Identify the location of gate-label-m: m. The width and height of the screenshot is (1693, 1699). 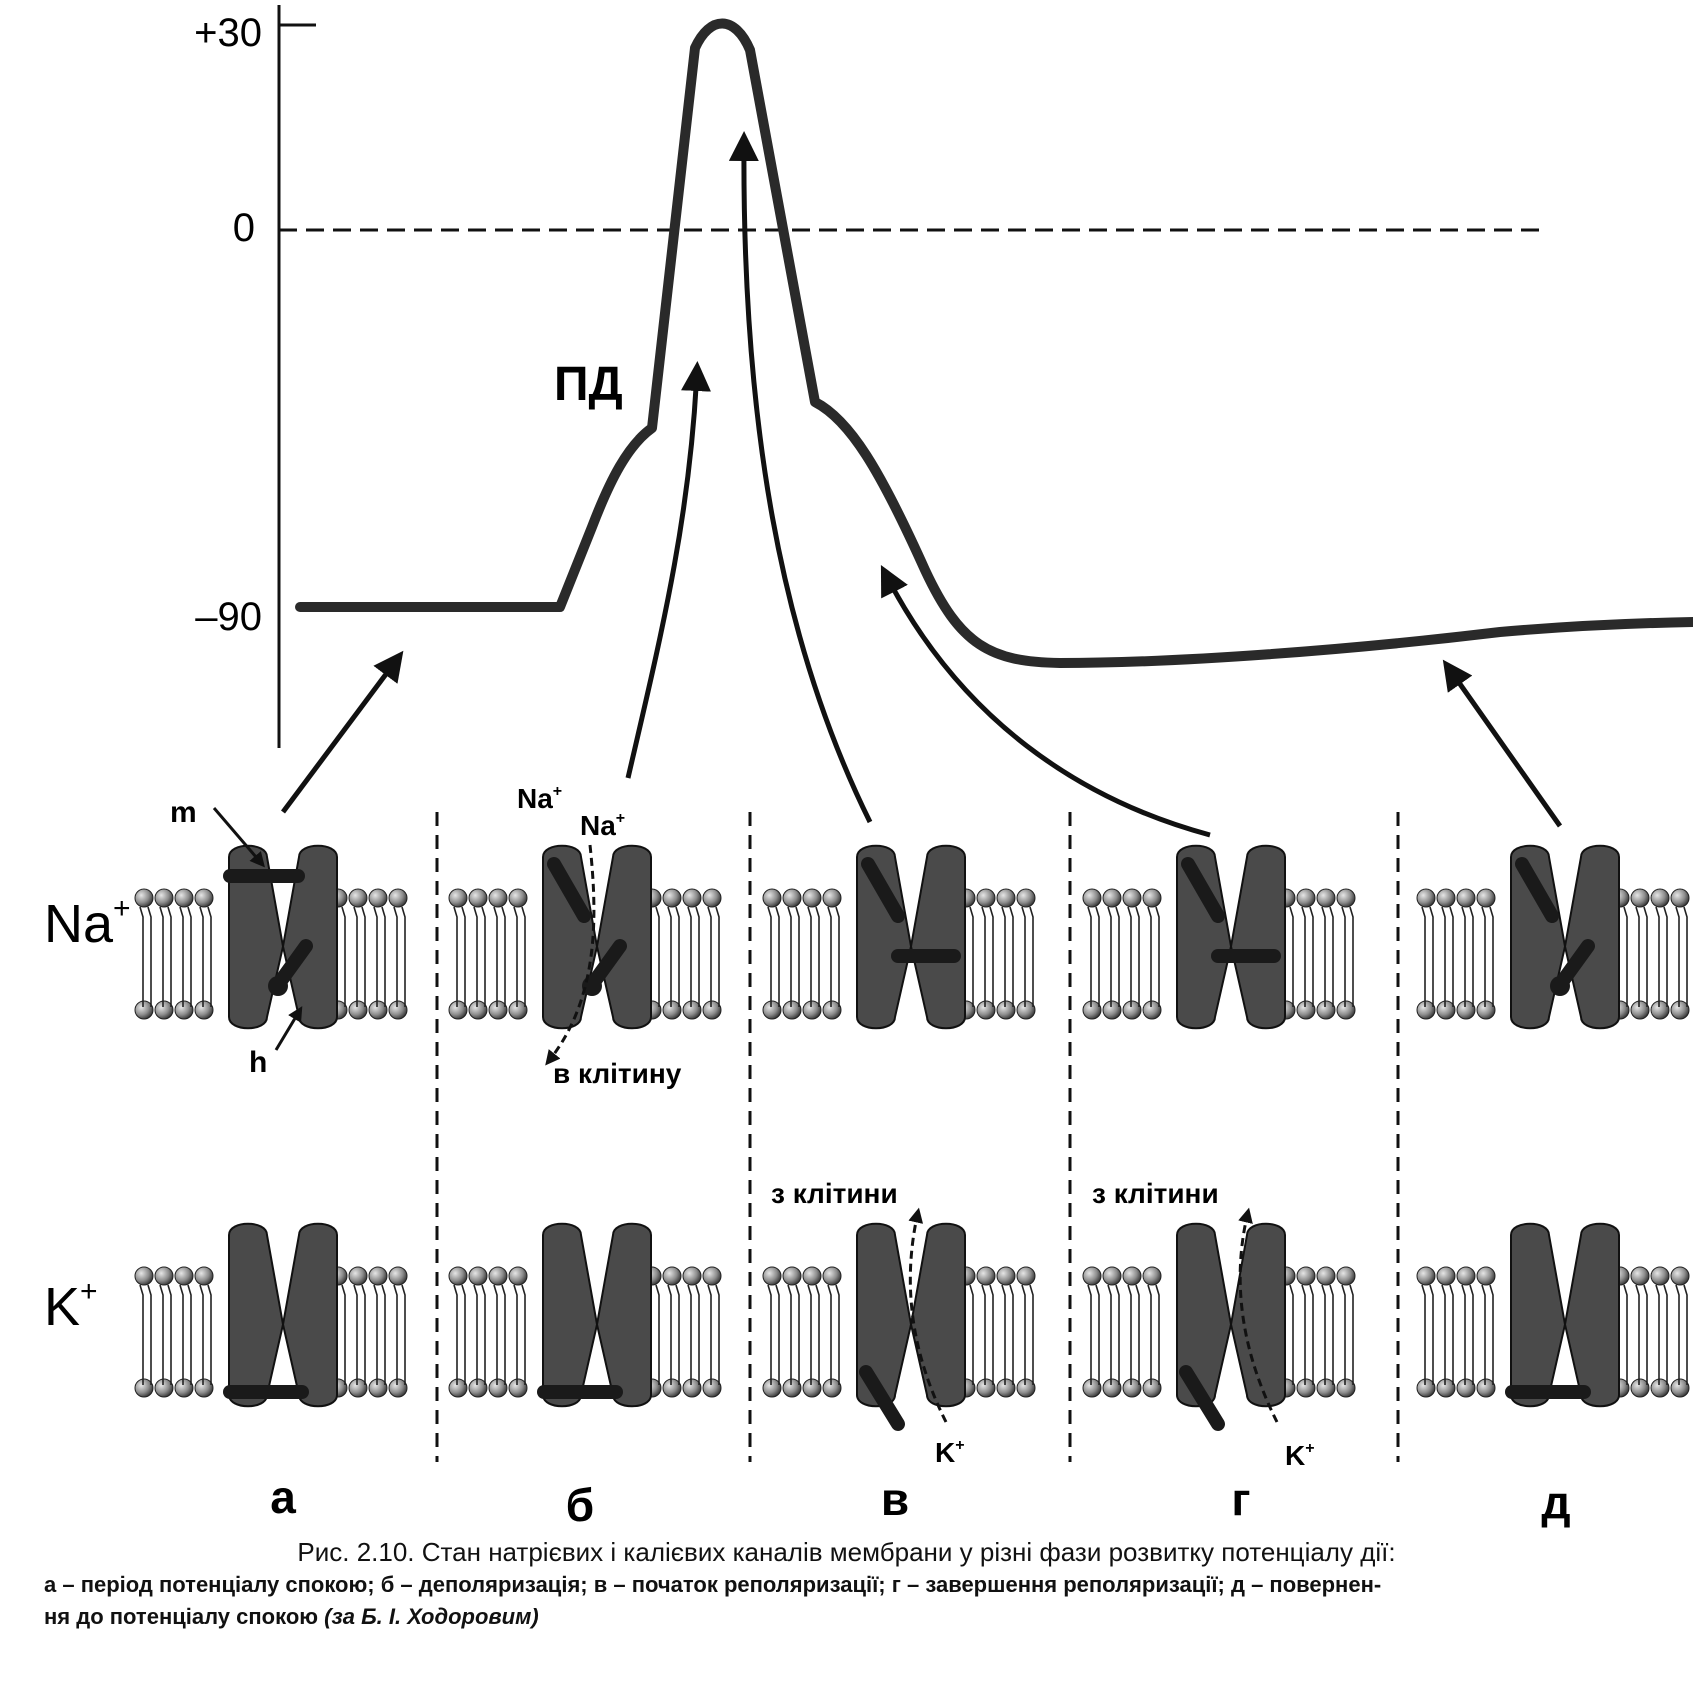
(183, 812).